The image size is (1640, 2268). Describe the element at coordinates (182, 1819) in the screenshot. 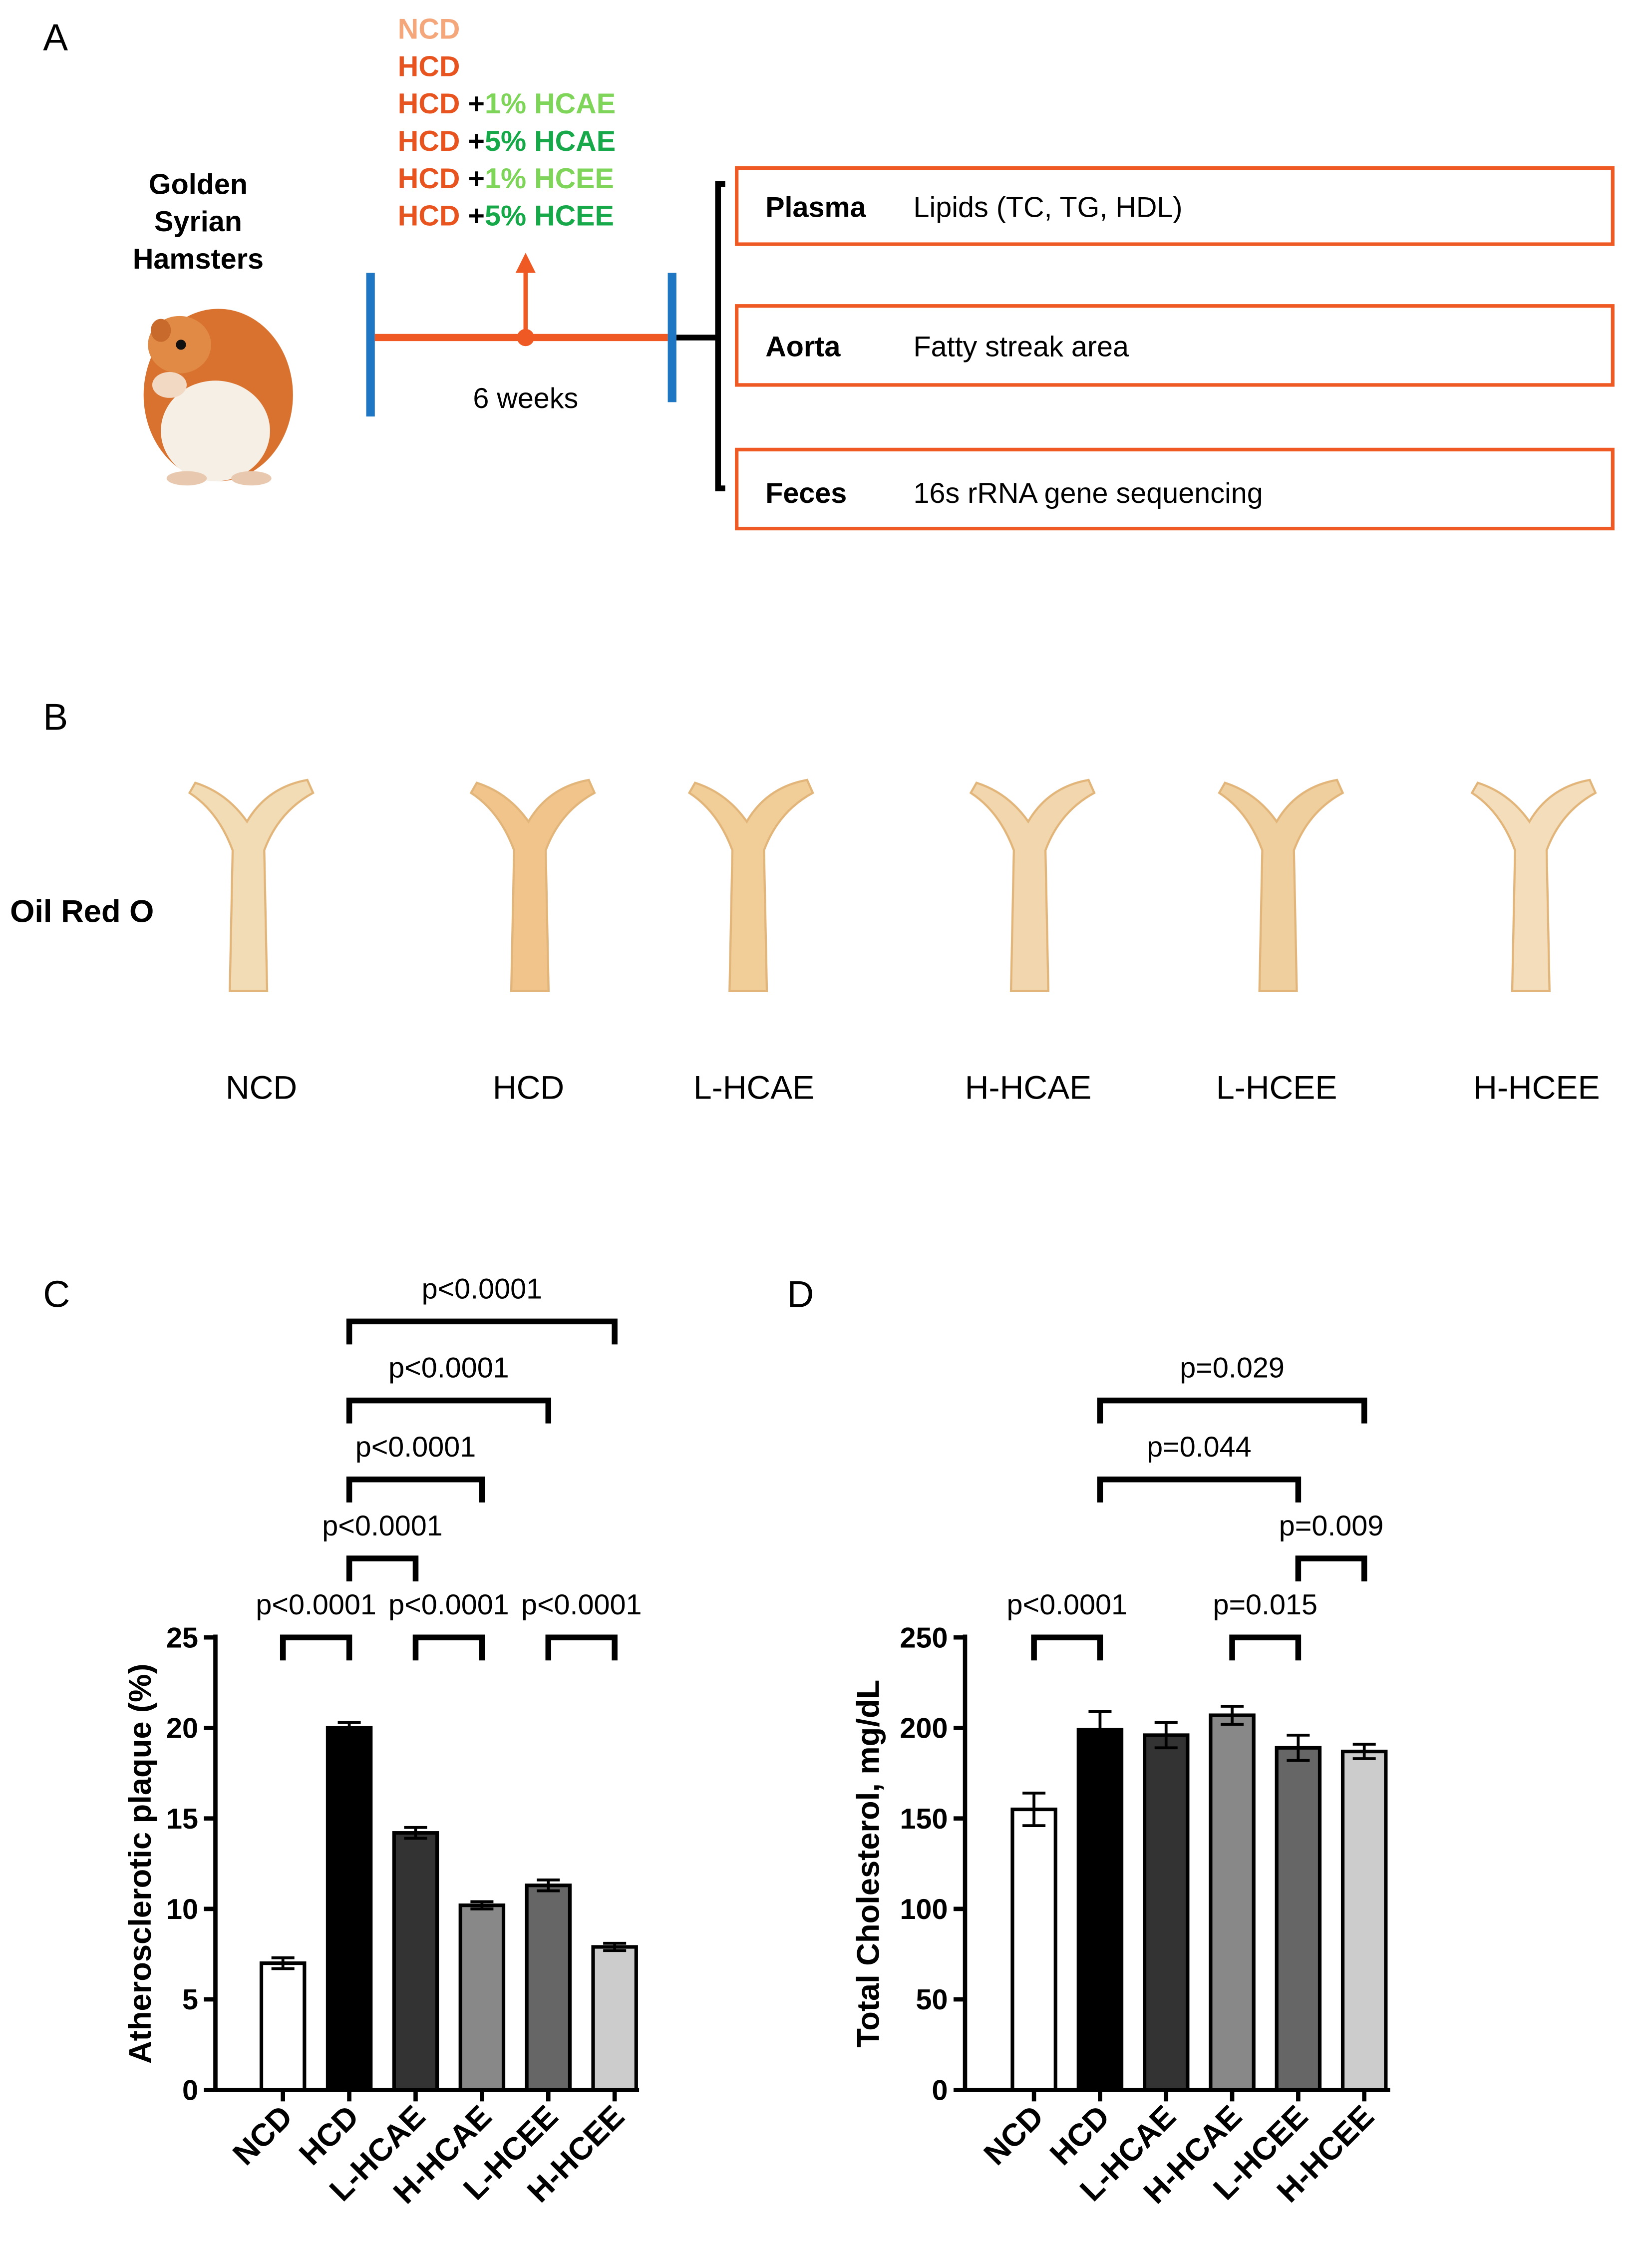

I see `y-tick-label: 15` at that location.